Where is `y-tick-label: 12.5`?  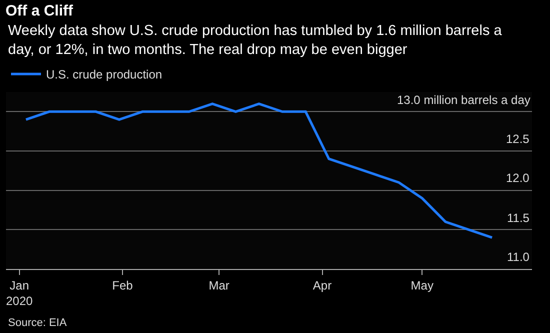
y-tick-label: 12.5 is located at coordinates (518, 139).